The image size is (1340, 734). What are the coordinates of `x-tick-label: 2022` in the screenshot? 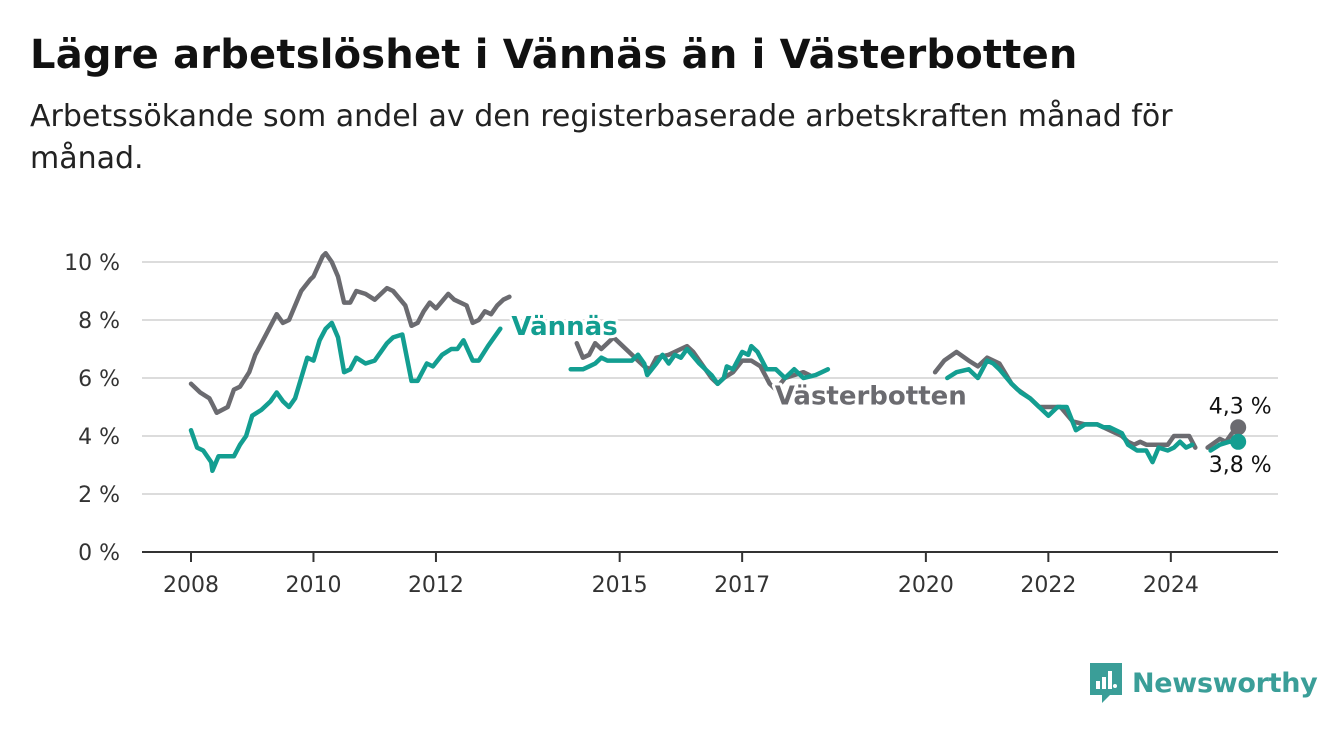 It's located at (1048, 585).